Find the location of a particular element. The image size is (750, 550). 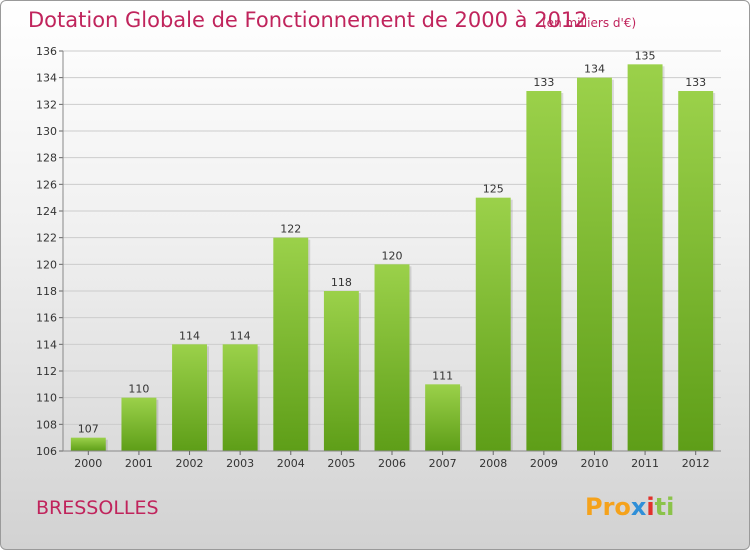

y-tick-label: 116 is located at coordinates (46, 318).